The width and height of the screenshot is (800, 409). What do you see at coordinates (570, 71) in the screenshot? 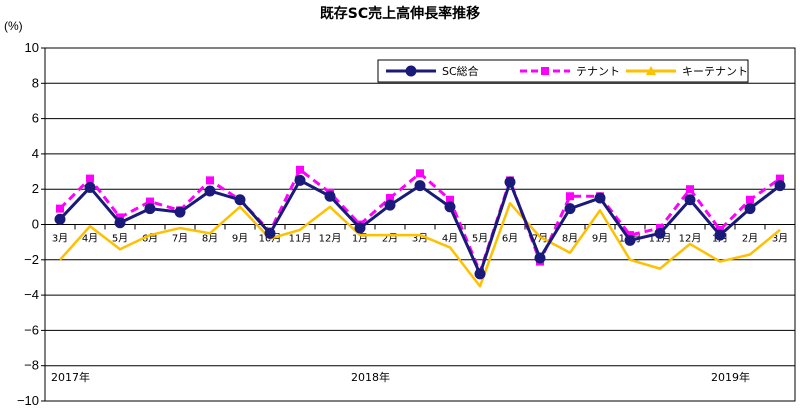
I see `legend-item-1: テナント` at bounding box center [570, 71].